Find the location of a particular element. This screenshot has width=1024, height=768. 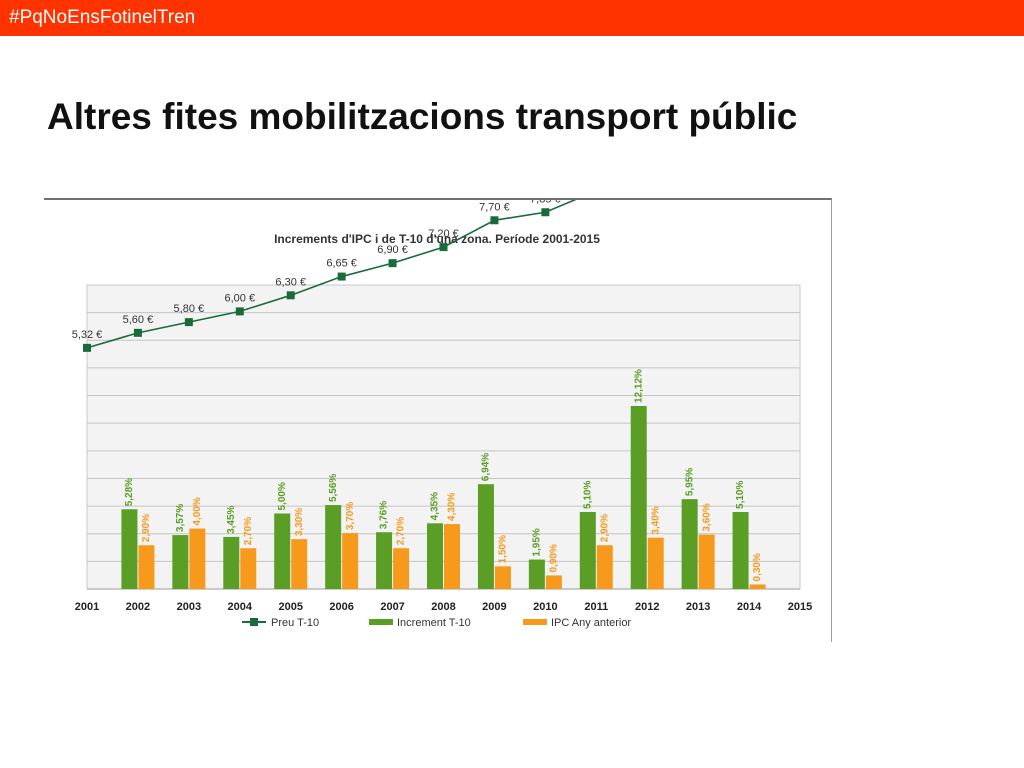

x-tick-label: 2006 is located at coordinates (341, 607).